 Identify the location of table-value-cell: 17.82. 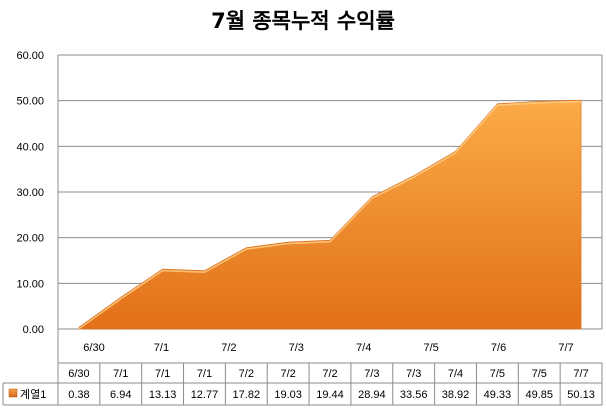
(247, 395).